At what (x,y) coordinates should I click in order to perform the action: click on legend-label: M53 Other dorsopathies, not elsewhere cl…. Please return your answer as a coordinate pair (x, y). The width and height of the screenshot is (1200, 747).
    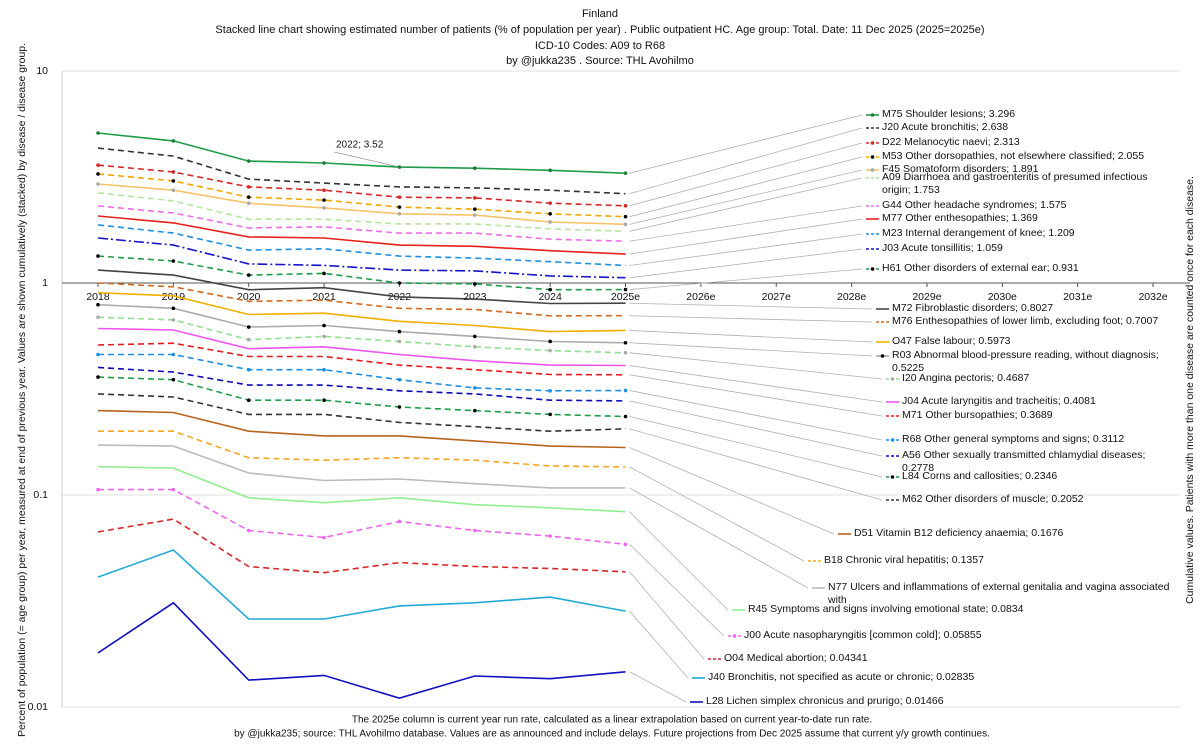
    Looking at the image, I should click on (1013, 156).